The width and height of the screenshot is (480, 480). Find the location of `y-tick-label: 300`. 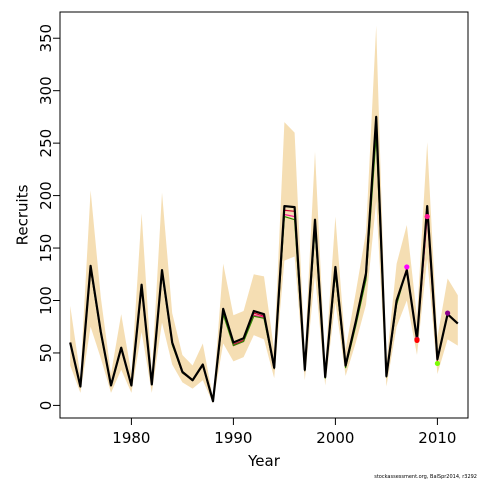

y-tick-label: 300 is located at coordinates (46, 90).